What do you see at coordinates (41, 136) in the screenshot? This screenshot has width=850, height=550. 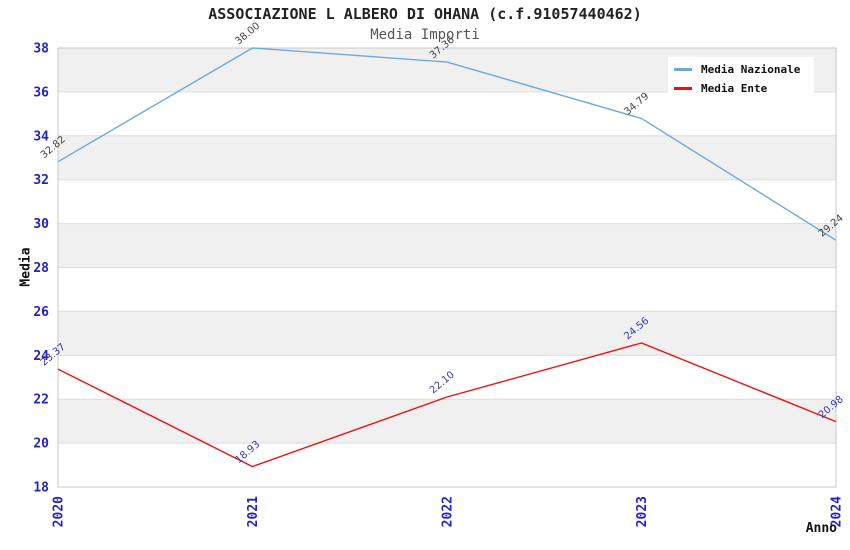 I see `svg-text: 34` at bounding box center [41, 136].